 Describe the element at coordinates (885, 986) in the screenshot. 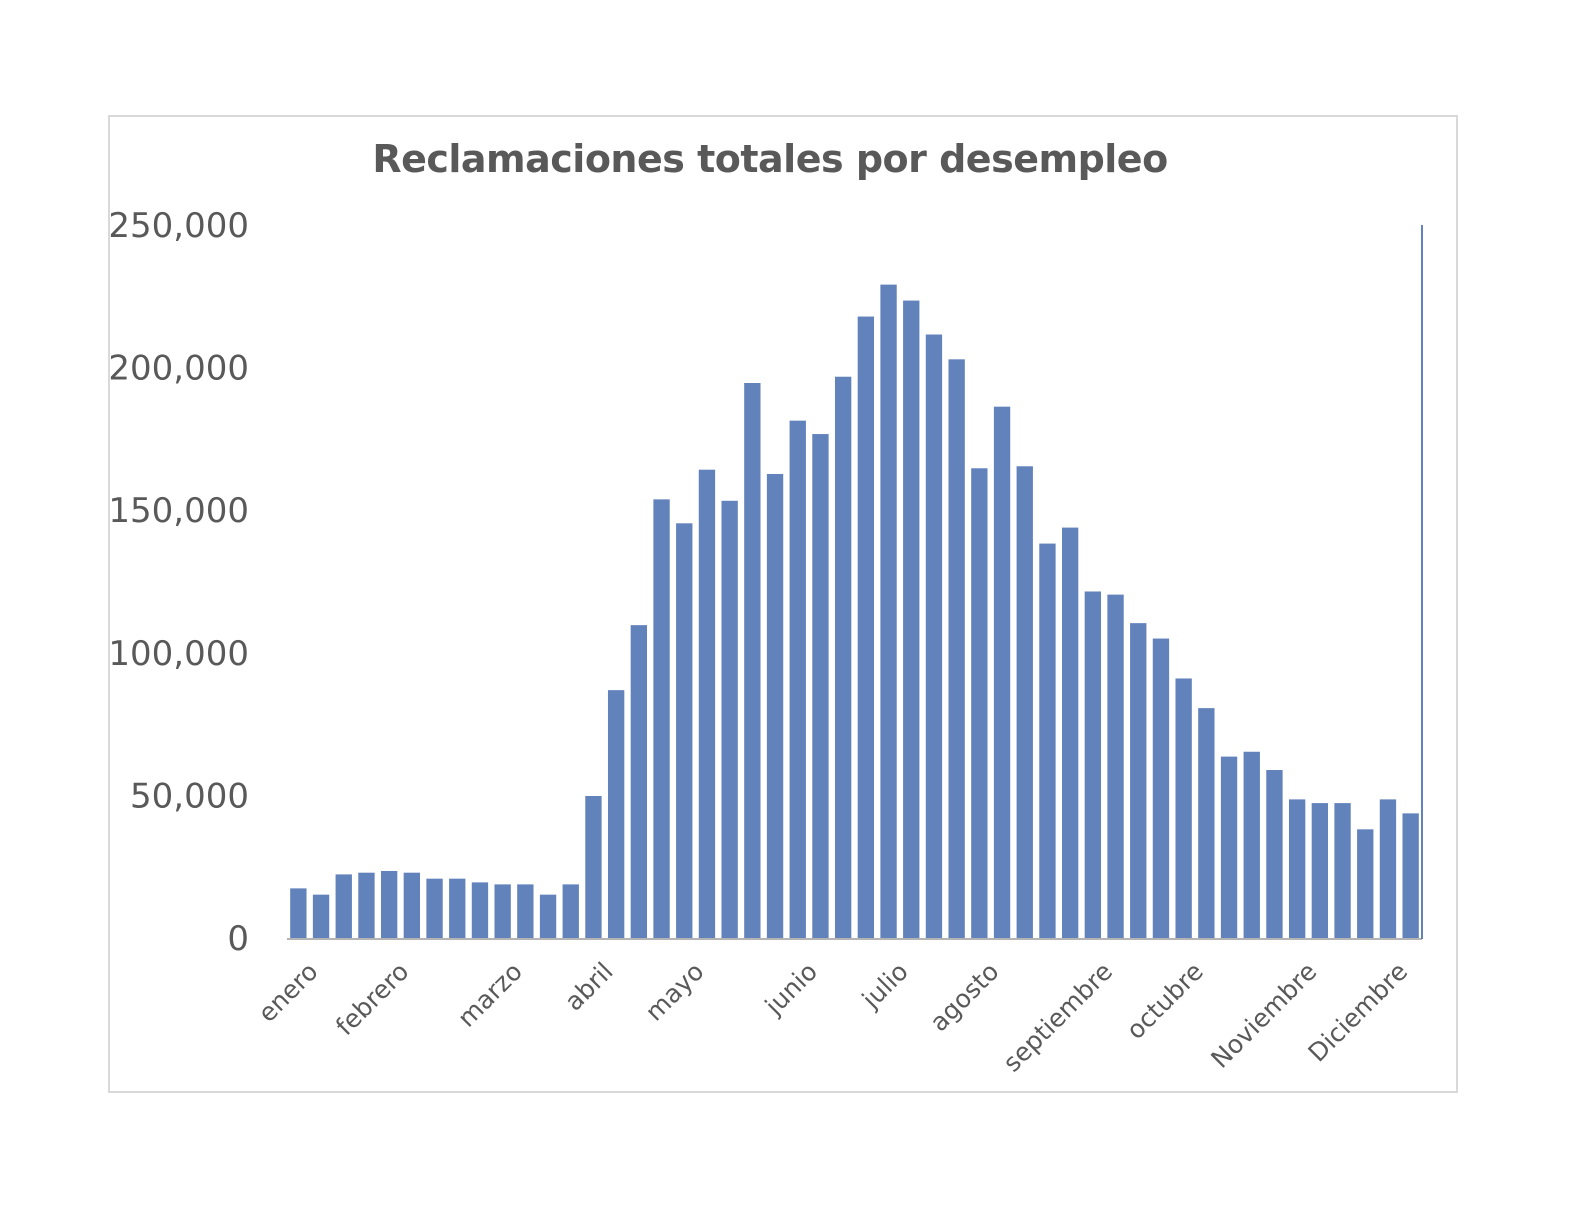

I see `x-tick-label: julio` at that location.